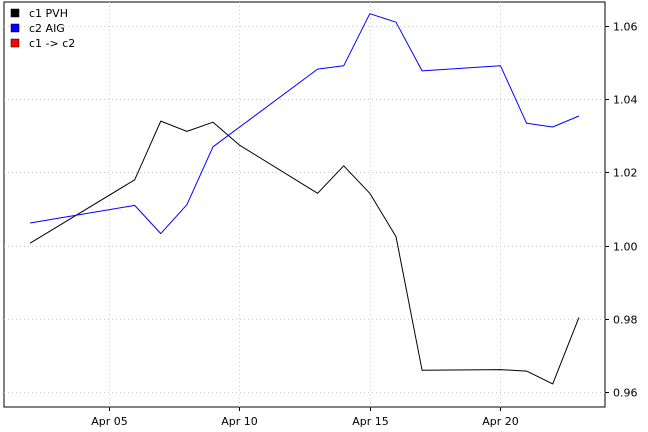 The image size is (648, 432). I want to click on x-tick-label: Apr 20, so click(500, 421).